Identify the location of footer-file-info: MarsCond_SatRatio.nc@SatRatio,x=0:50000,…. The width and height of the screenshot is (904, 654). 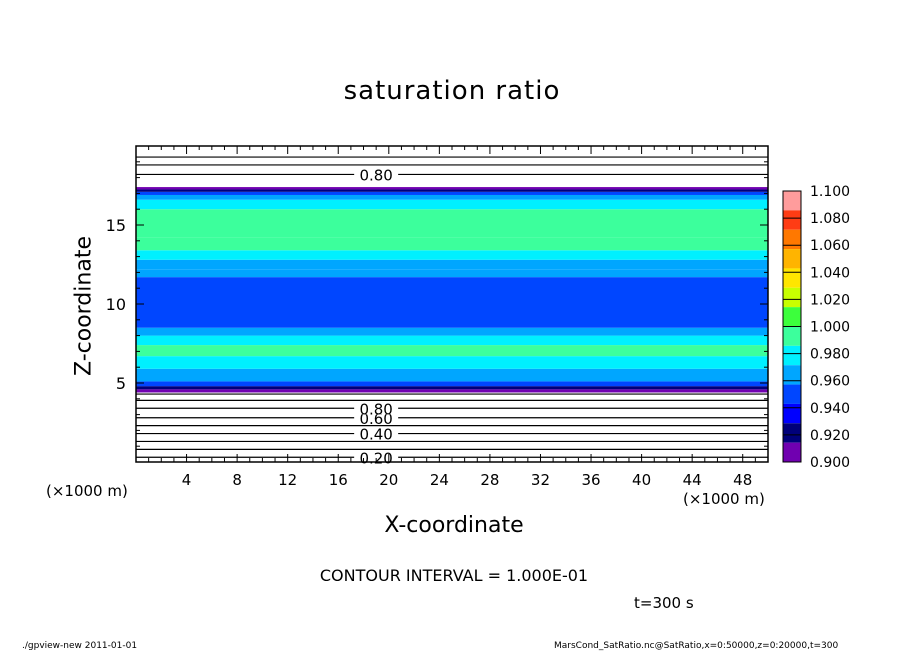
(696, 646).